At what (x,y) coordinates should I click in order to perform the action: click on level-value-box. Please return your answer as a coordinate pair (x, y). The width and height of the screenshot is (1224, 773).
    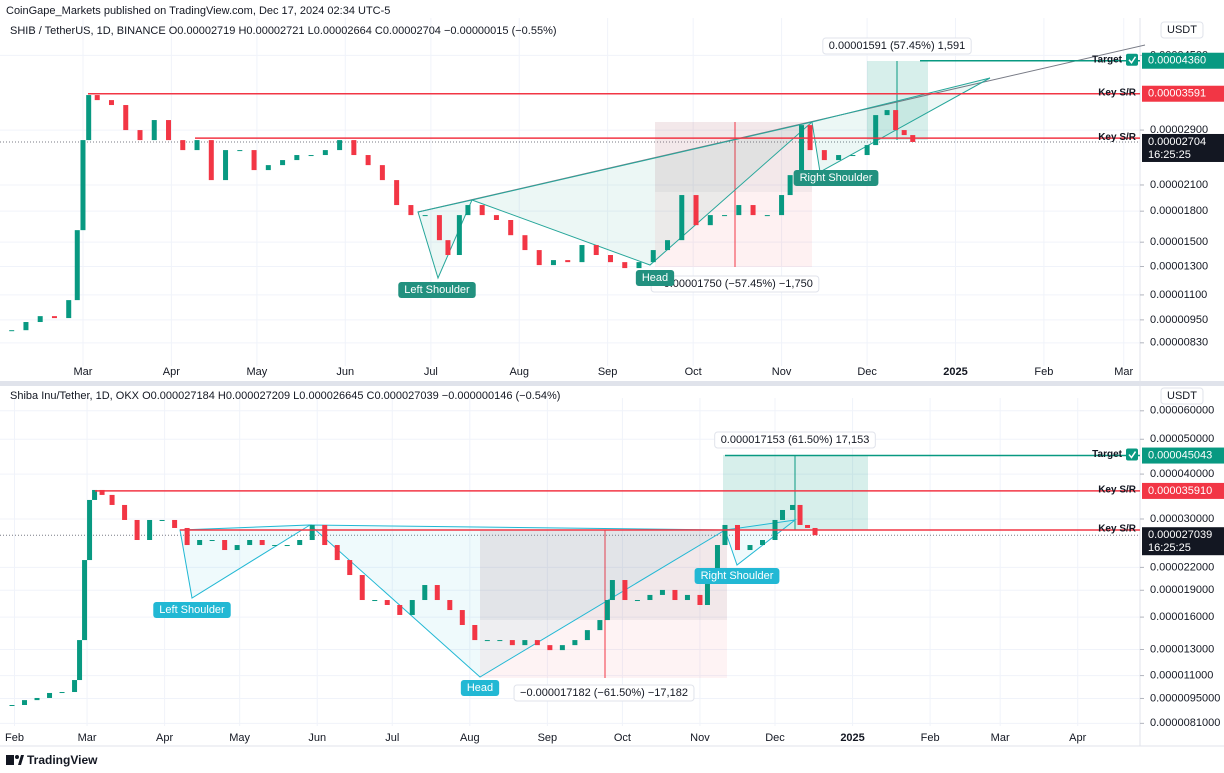
    Looking at the image, I should click on (1183, 455).